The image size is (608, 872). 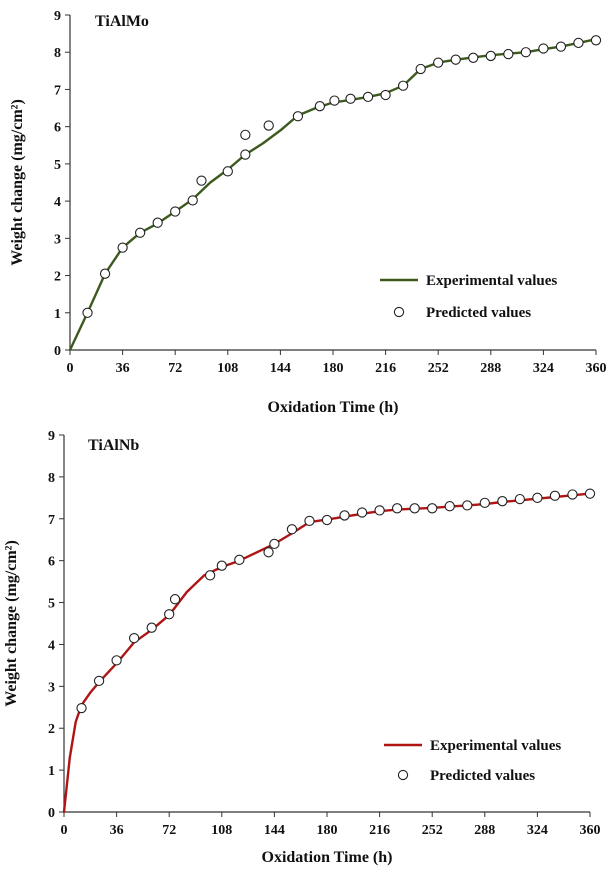 What do you see at coordinates (280, 368) in the screenshot?
I see `x-tick-label: 144` at bounding box center [280, 368].